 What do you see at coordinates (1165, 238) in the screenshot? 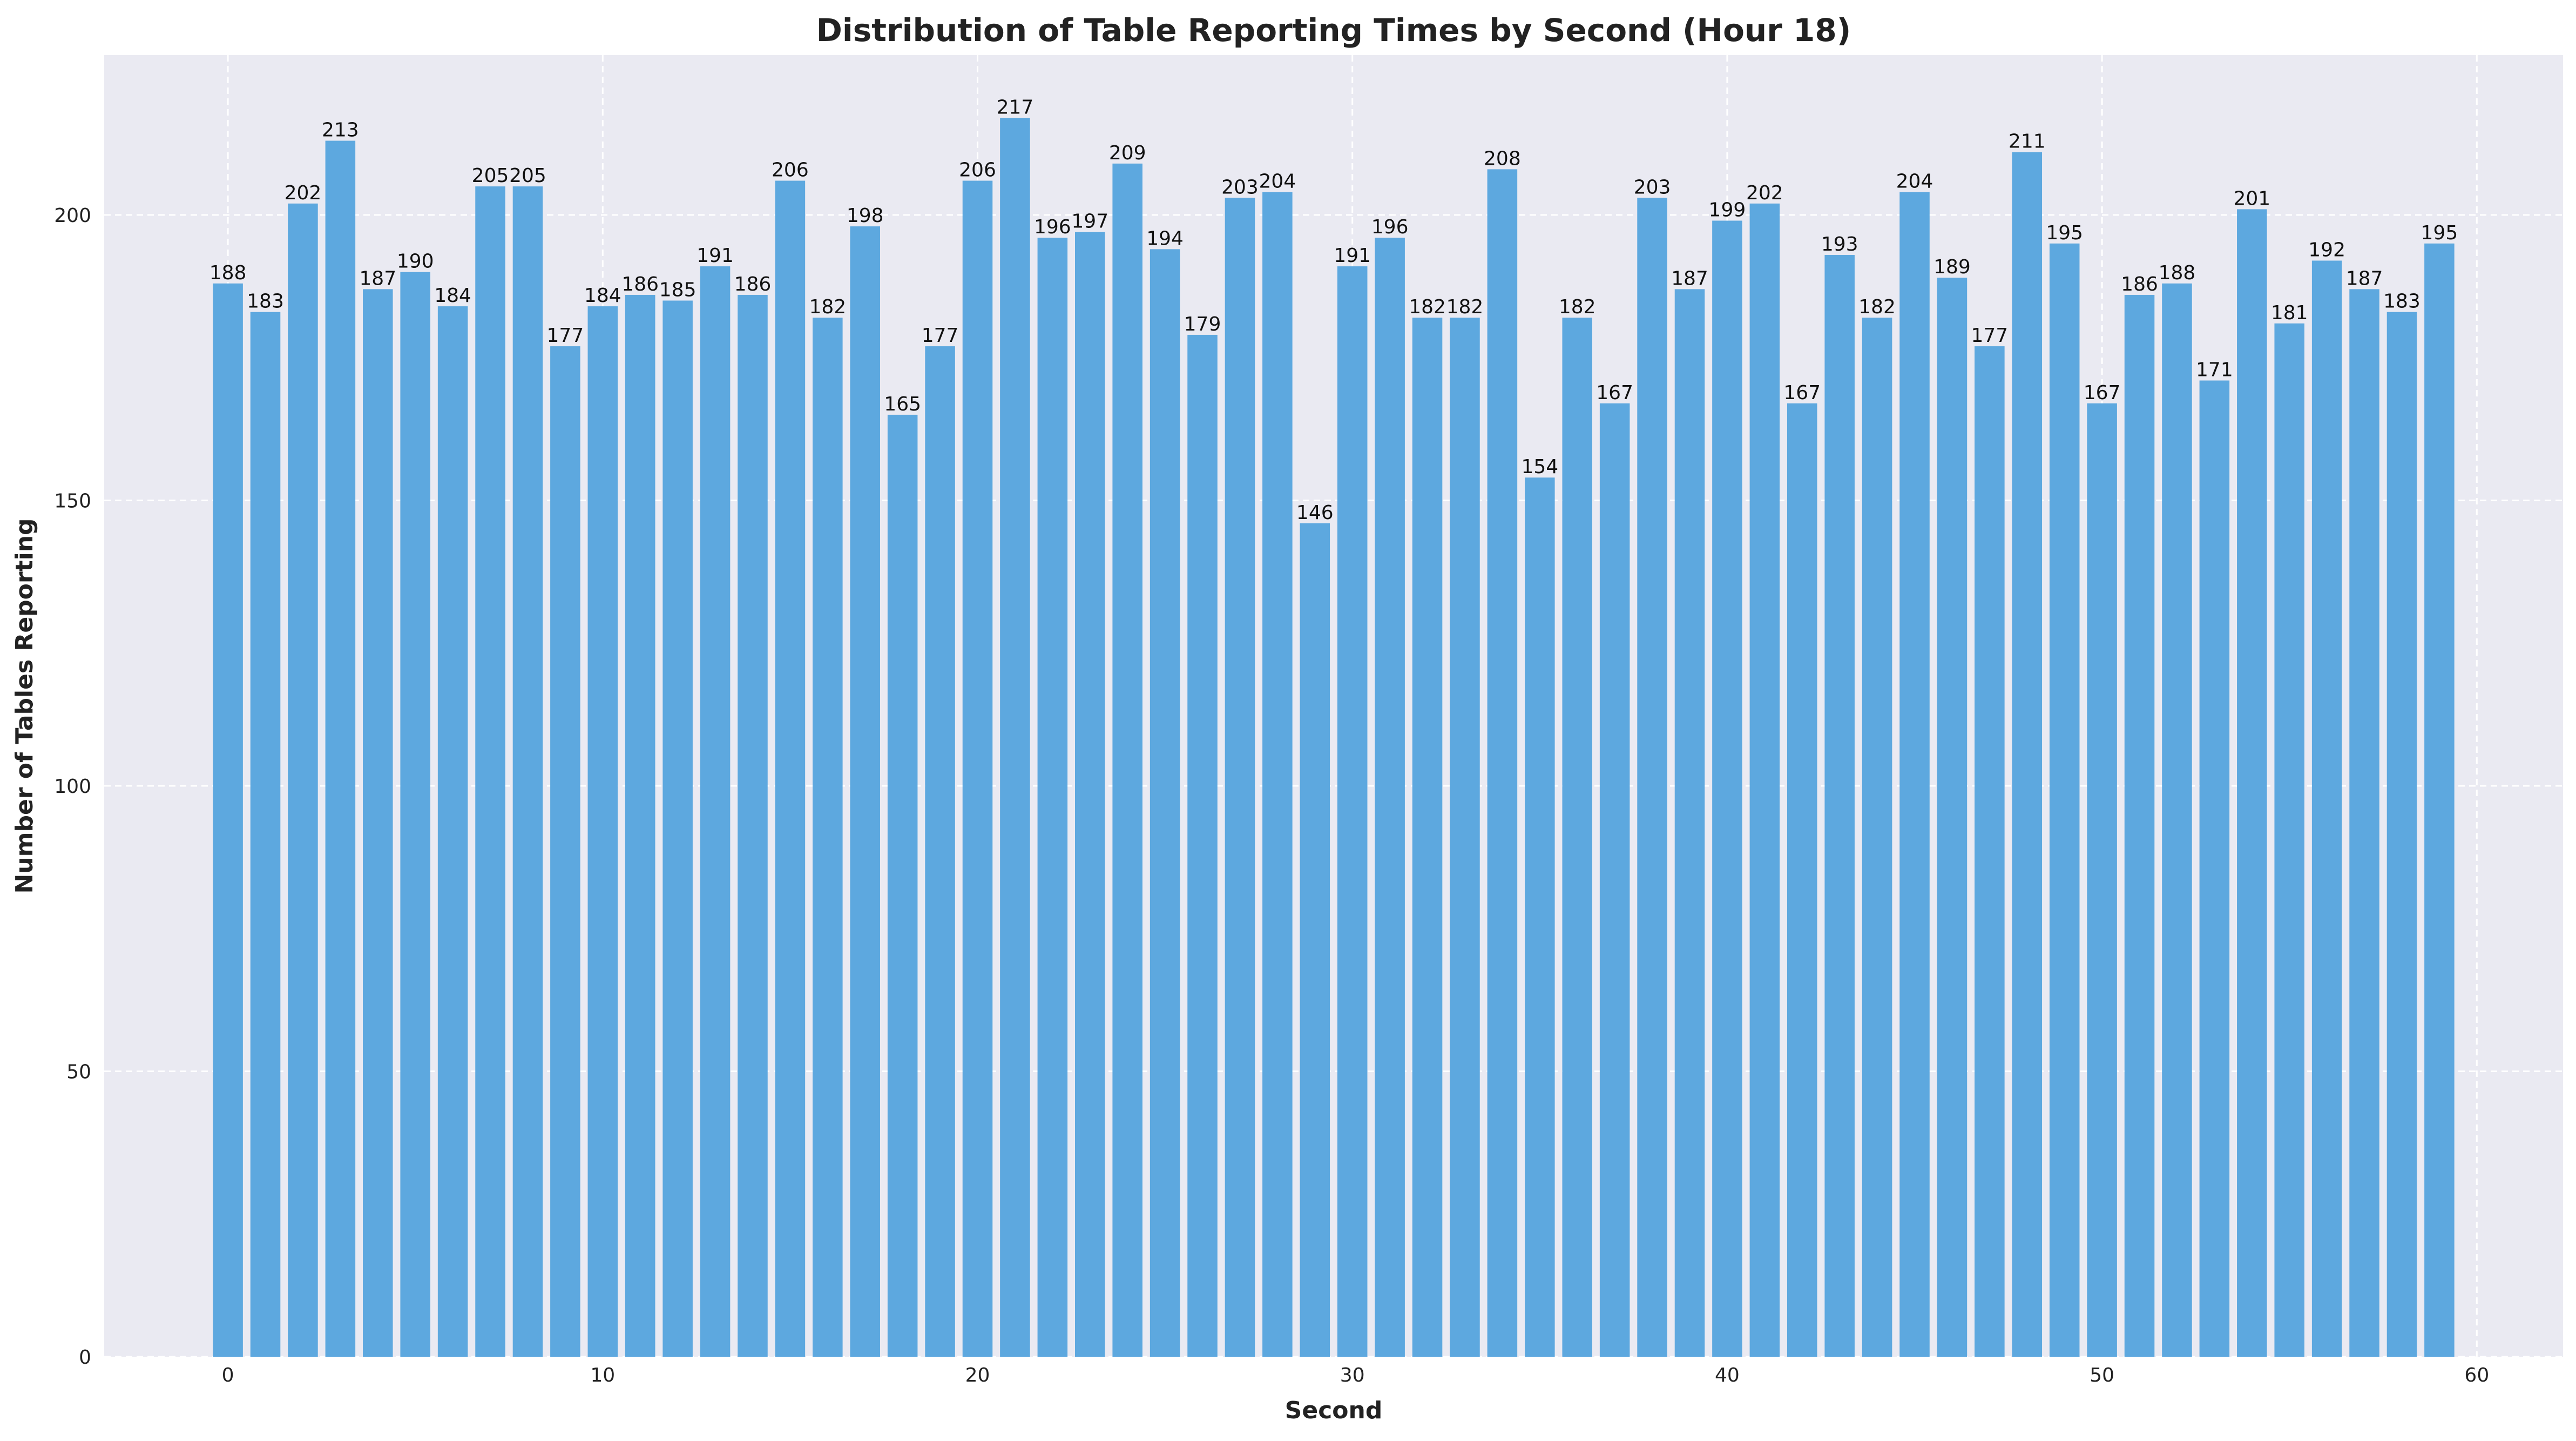
I see `bar-value-label: 194` at bounding box center [1165, 238].